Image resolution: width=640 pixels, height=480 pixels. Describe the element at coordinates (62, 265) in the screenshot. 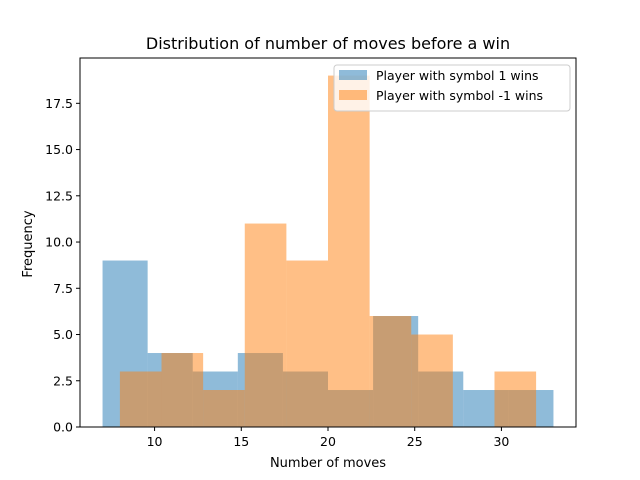

I see `y-axis-ticks: 0.0 2.5 5.0 7.5 10.0 12.5 15.0 17.5` at that location.